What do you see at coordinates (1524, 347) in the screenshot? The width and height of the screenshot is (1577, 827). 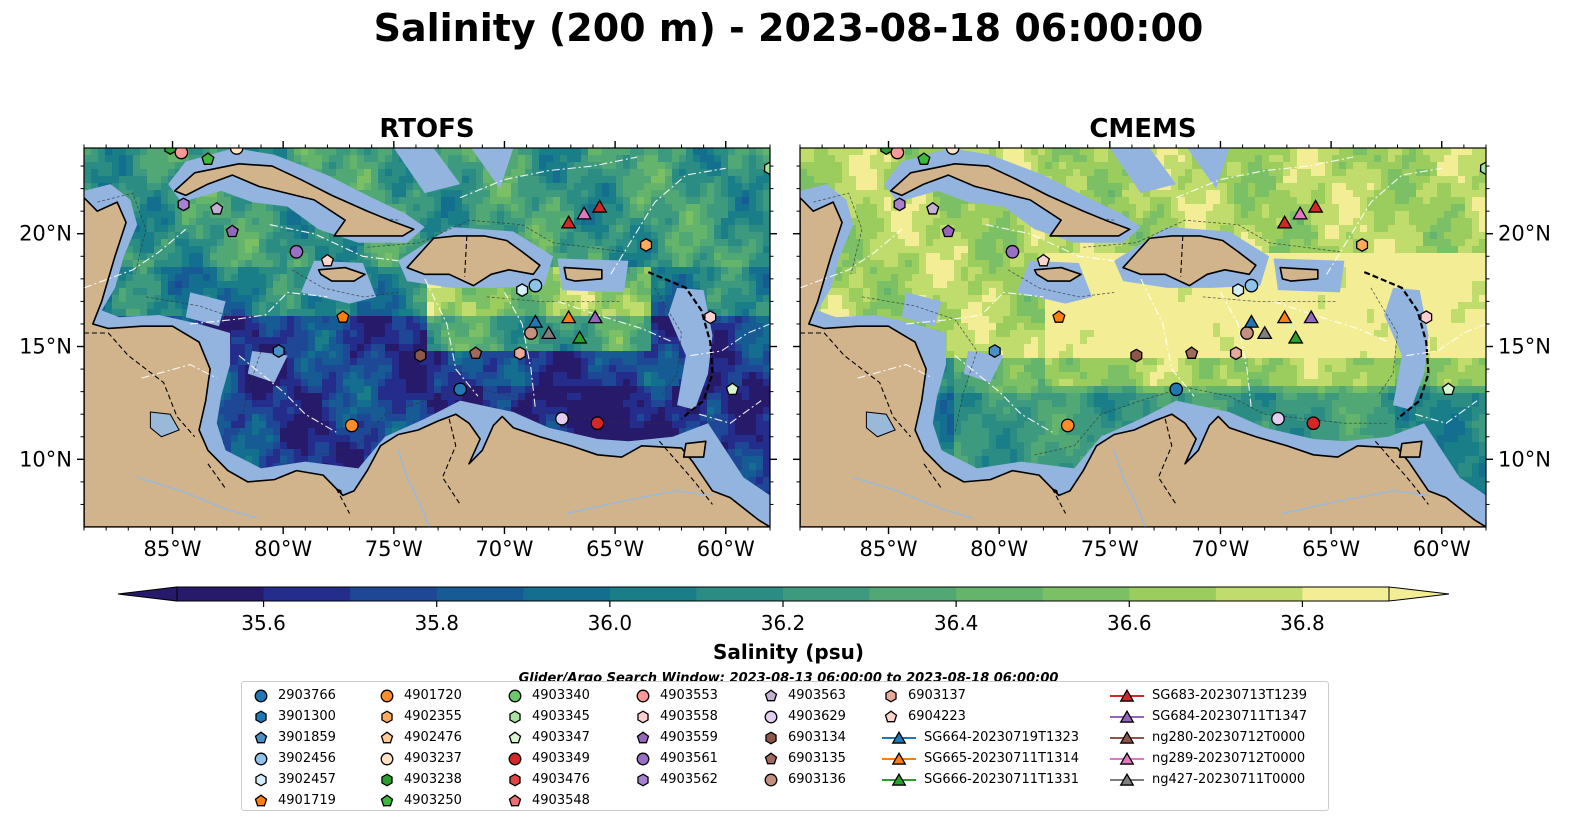 I see `y-tick-label: 15°N` at bounding box center [1524, 347].